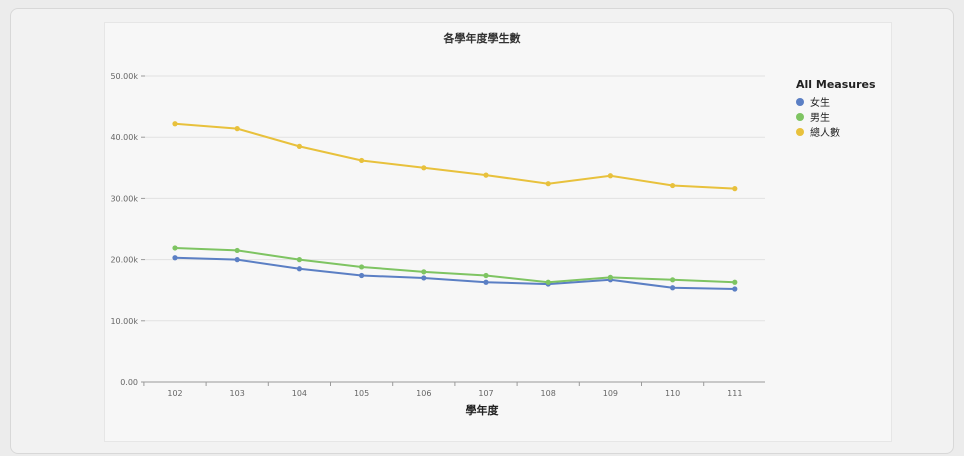 The image size is (964, 456). What do you see at coordinates (124, 321) in the screenshot?
I see `y-tick-label: 10.00k` at bounding box center [124, 321].